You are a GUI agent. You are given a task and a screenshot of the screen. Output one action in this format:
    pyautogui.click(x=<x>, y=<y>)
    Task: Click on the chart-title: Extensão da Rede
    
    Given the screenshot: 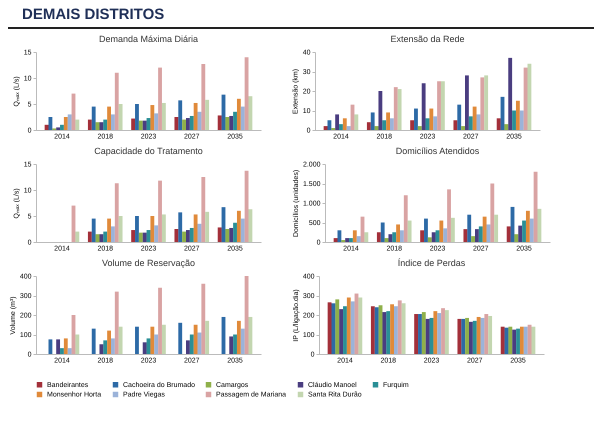 What is the action you would take?
    pyautogui.click(x=427, y=39)
    